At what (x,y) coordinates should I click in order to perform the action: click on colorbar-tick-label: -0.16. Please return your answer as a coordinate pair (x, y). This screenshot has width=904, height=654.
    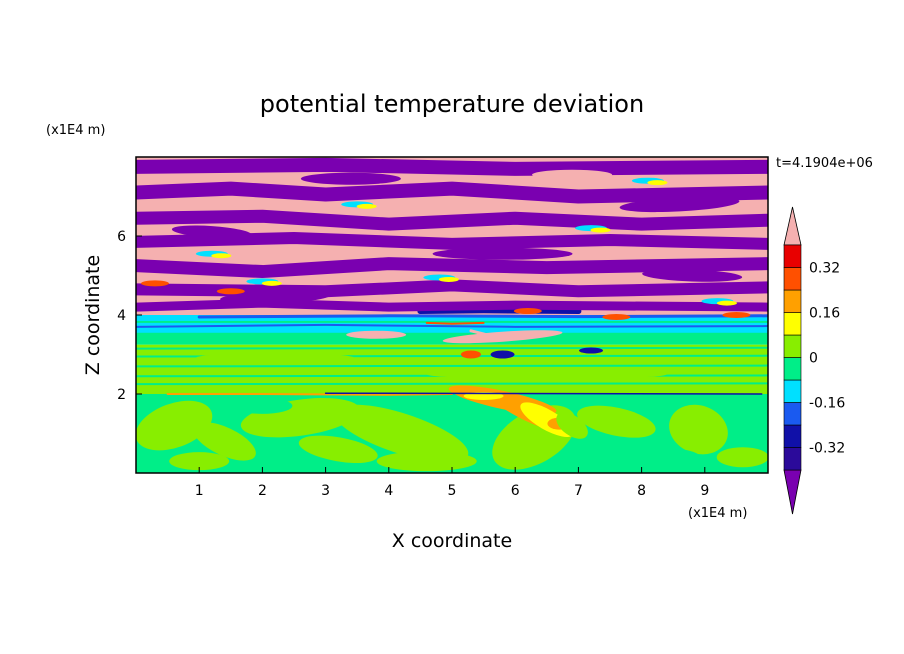
    Looking at the image, I should click on (827, 404).